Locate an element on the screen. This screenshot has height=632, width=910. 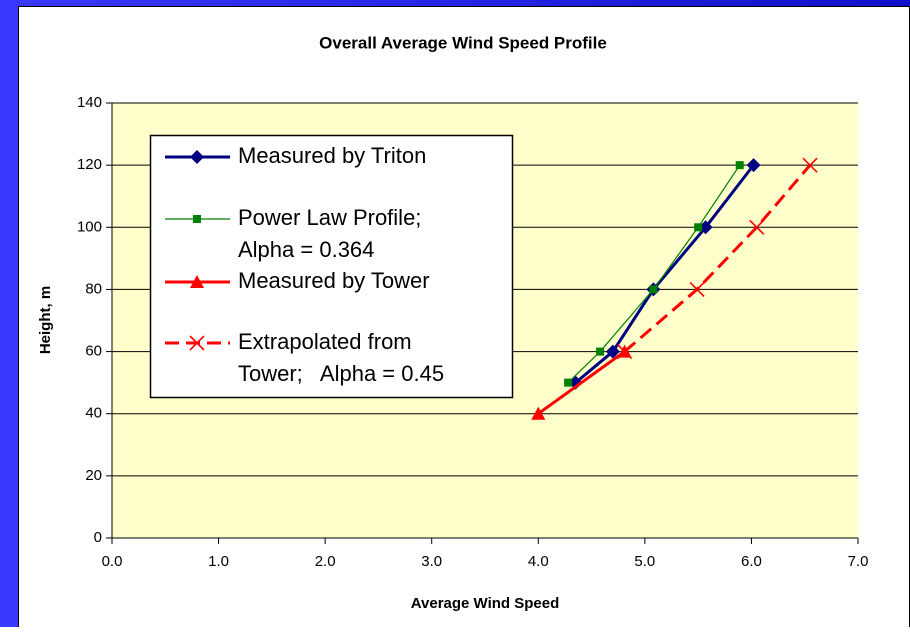
y-tick-label: 140 is located at coordinates (89, 102).